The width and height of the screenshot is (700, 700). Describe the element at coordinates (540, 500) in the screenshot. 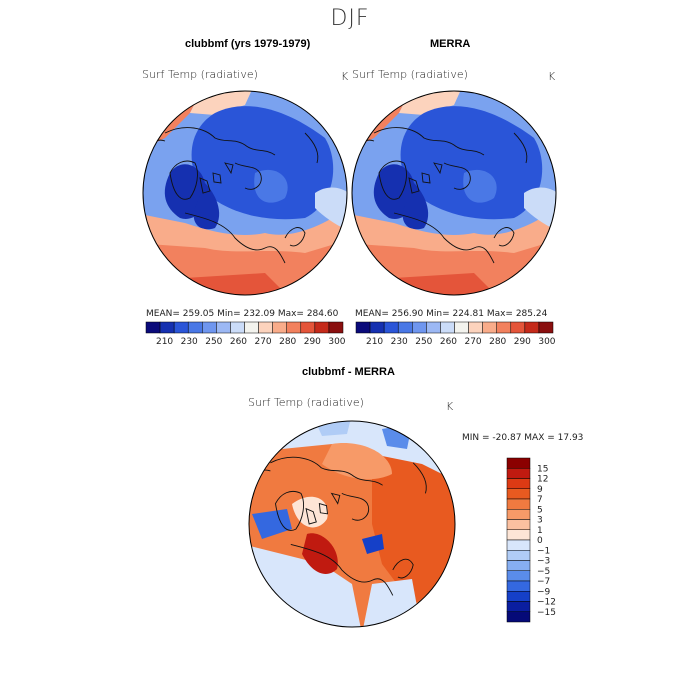

I see `colorbar-3-tick-label: 7` at that location.